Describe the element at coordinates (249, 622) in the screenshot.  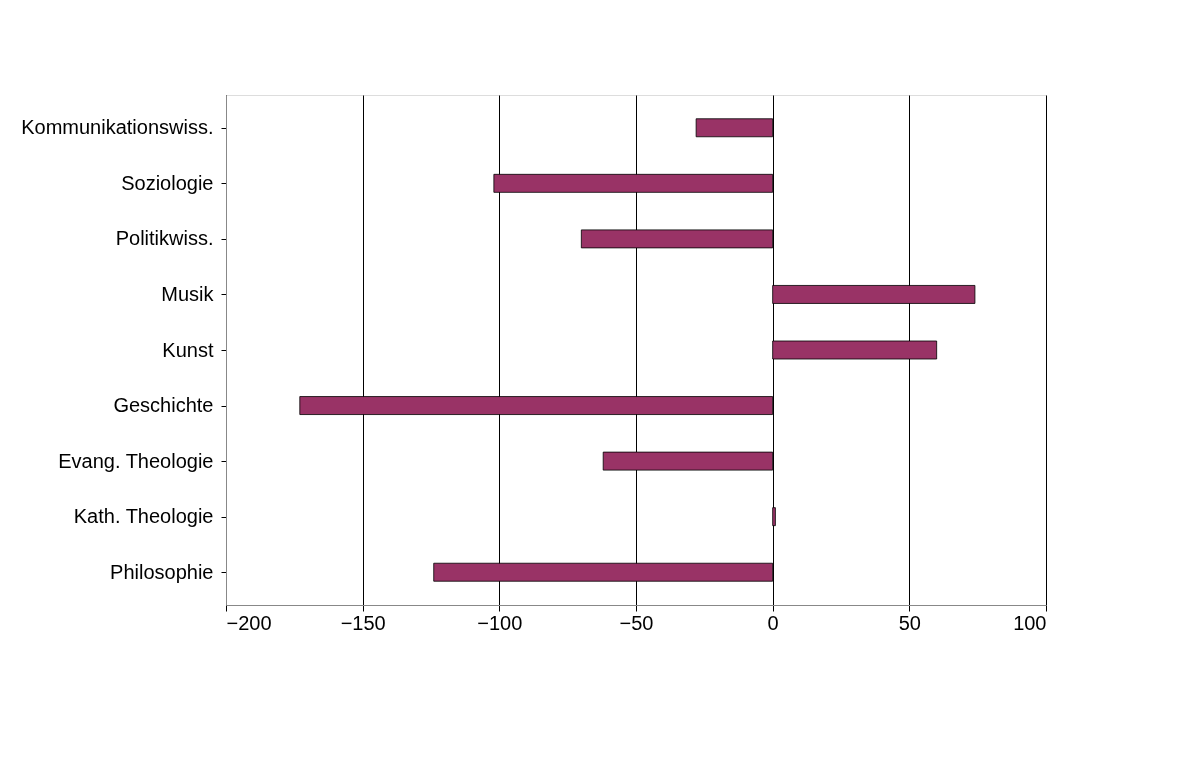
I see `x-tick-label: −200` at that location.